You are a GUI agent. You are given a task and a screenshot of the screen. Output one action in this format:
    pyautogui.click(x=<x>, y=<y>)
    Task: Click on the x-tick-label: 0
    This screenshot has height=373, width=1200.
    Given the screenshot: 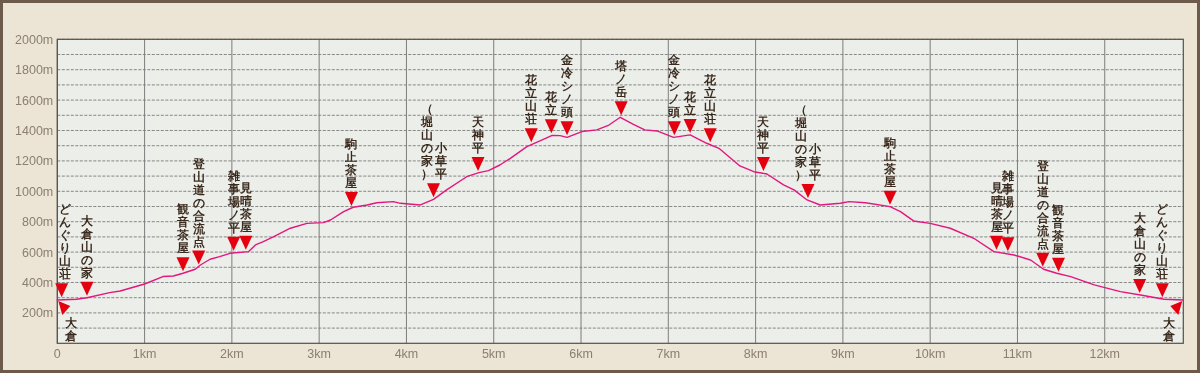 What is the action you would take?
    pyautogui.click(x=57, y=354)
    